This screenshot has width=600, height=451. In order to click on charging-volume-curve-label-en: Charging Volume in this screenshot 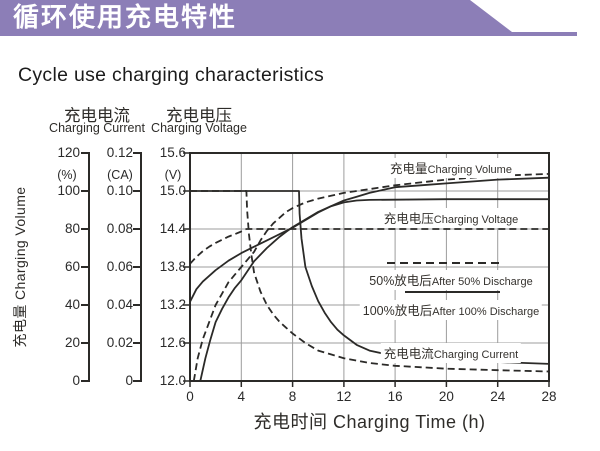, I will do `click(469, 170)`.